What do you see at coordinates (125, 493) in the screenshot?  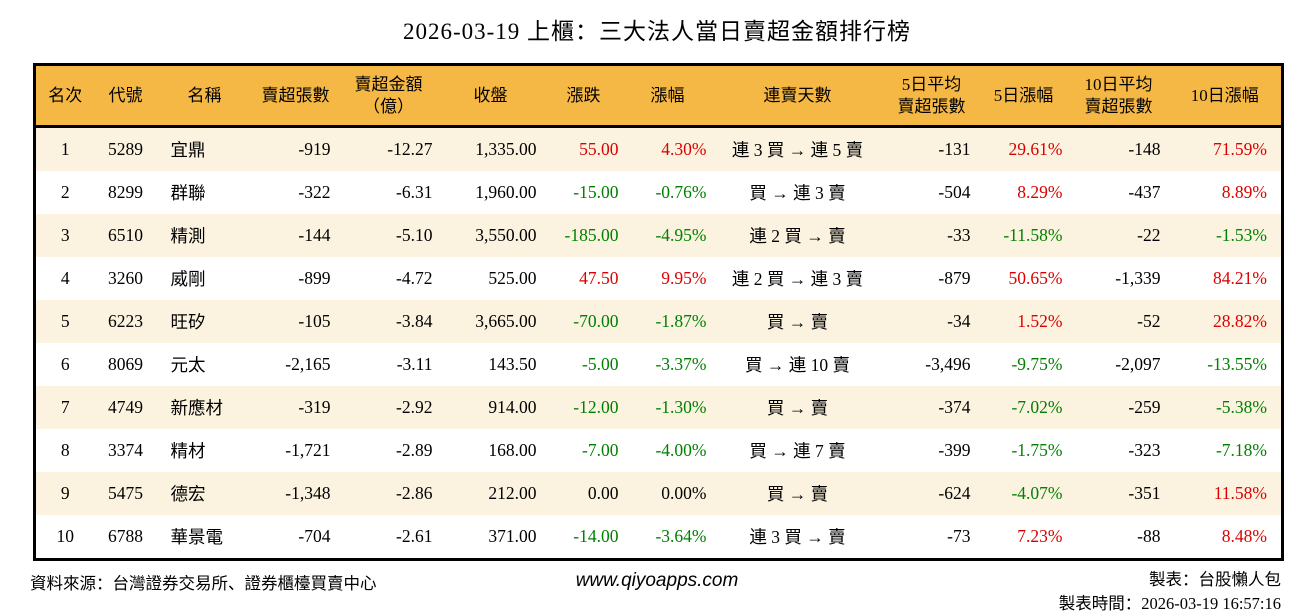 I see `cell-stock-code: 5475` at bounding box center [125, 493].